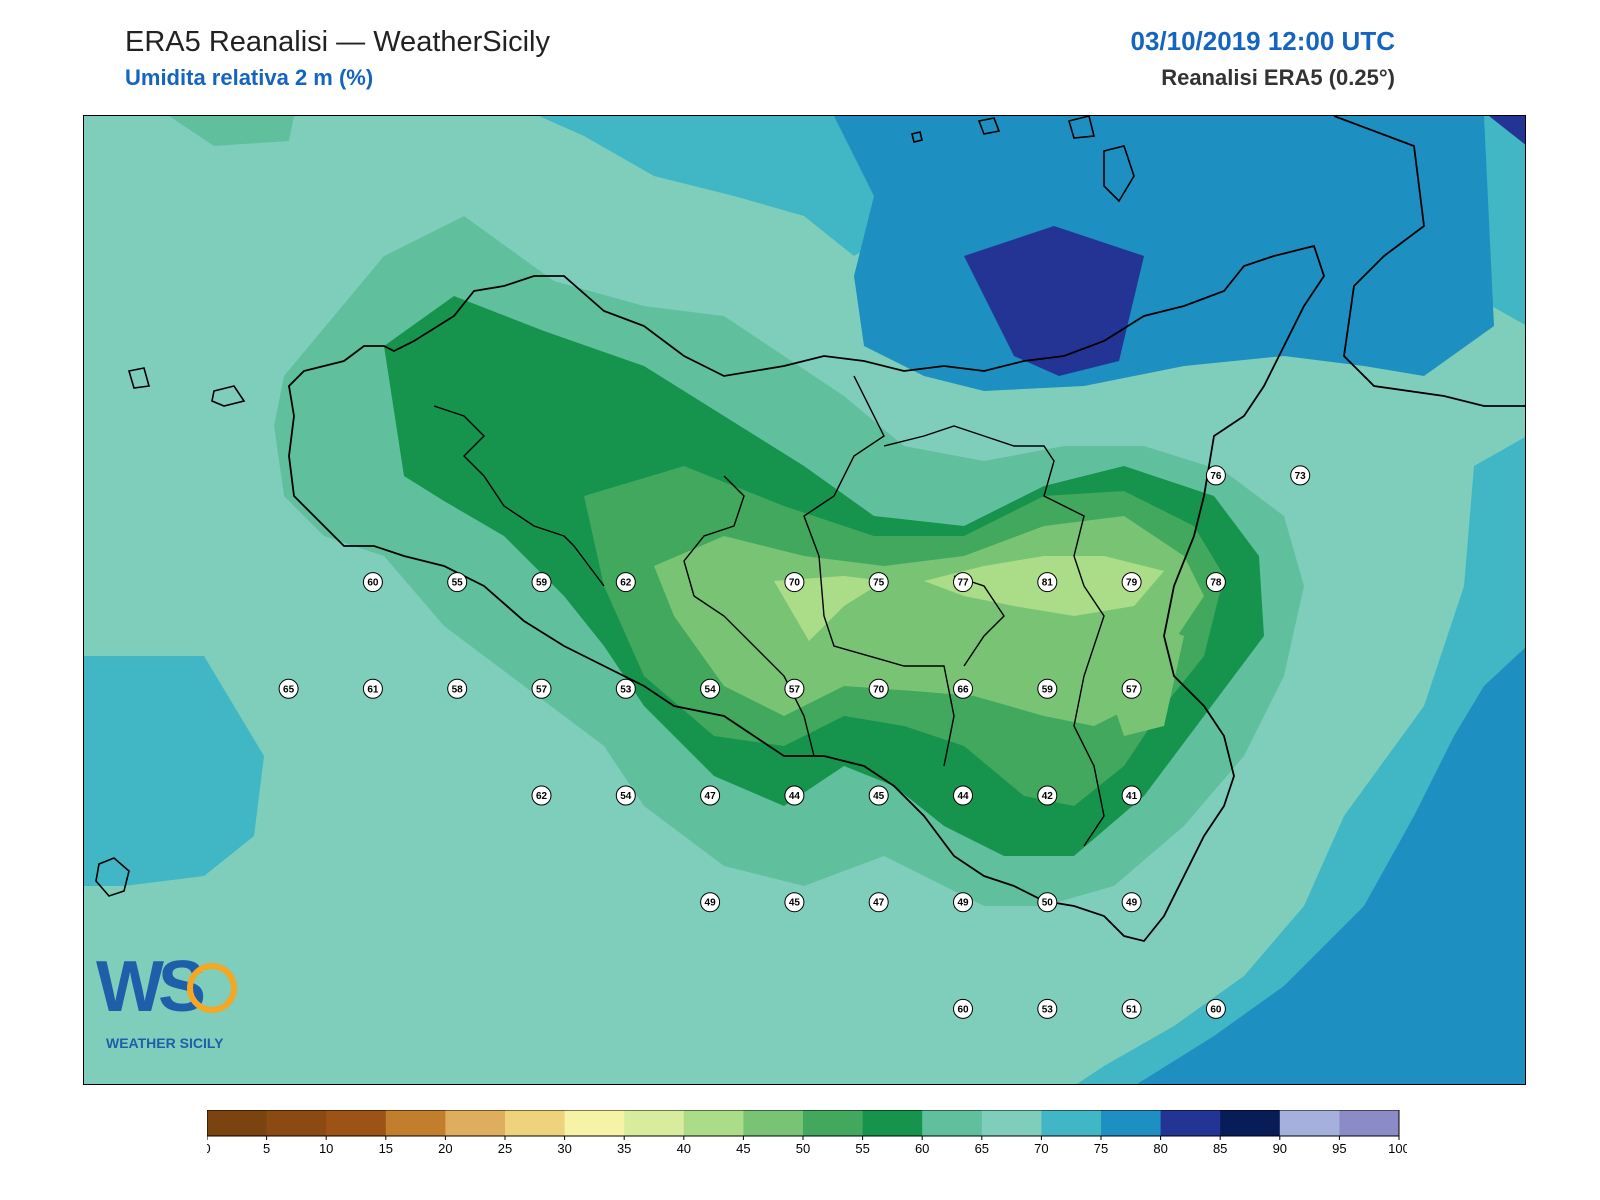  I want to click on station-marker: 41, so click(1131, 795).